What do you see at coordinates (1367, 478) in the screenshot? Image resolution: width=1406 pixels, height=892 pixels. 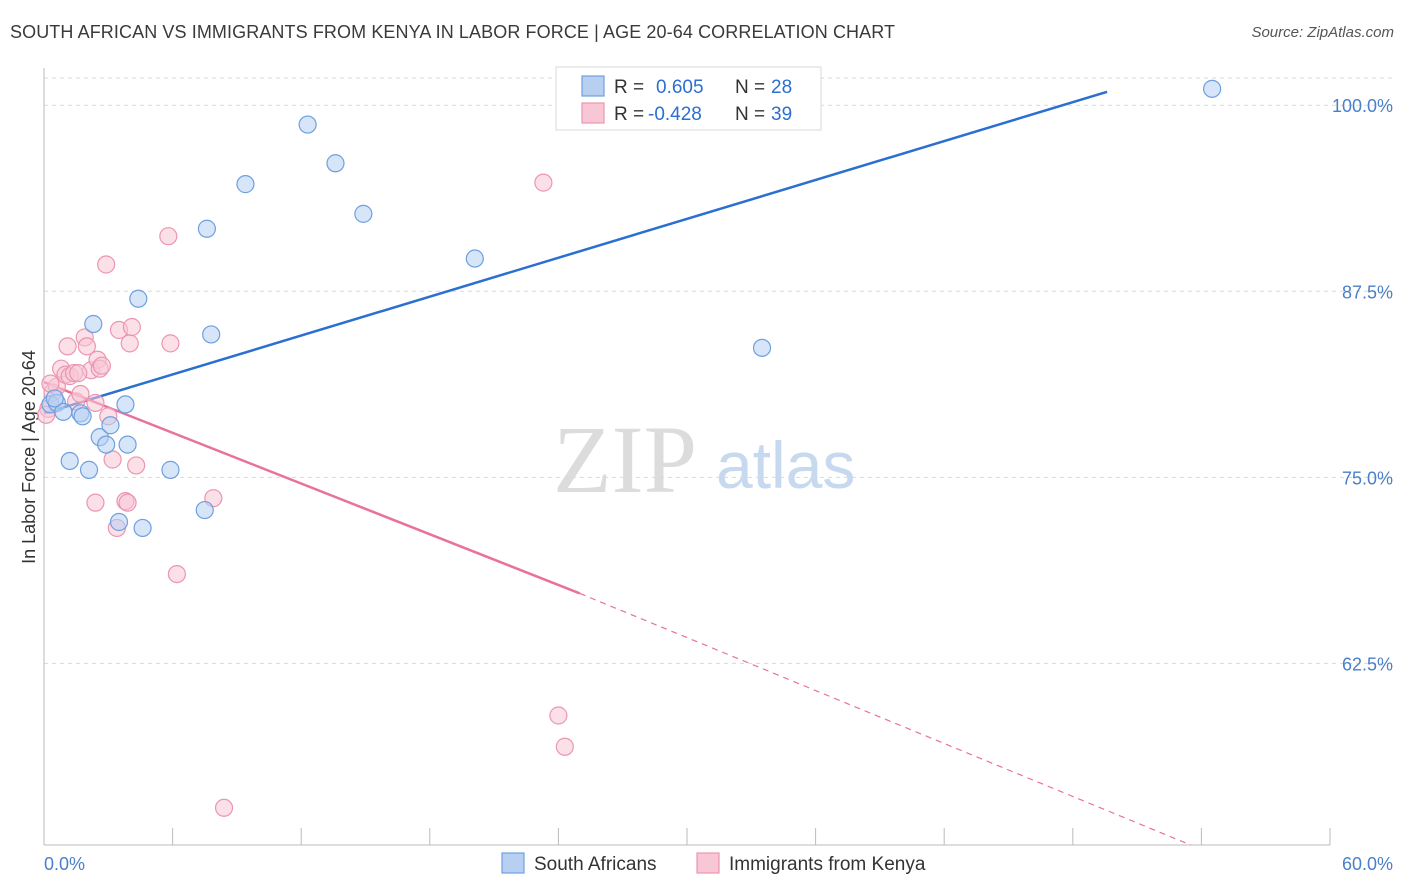 I see `y-tick-label: 75.0%` at bounding box center [1367, 478].